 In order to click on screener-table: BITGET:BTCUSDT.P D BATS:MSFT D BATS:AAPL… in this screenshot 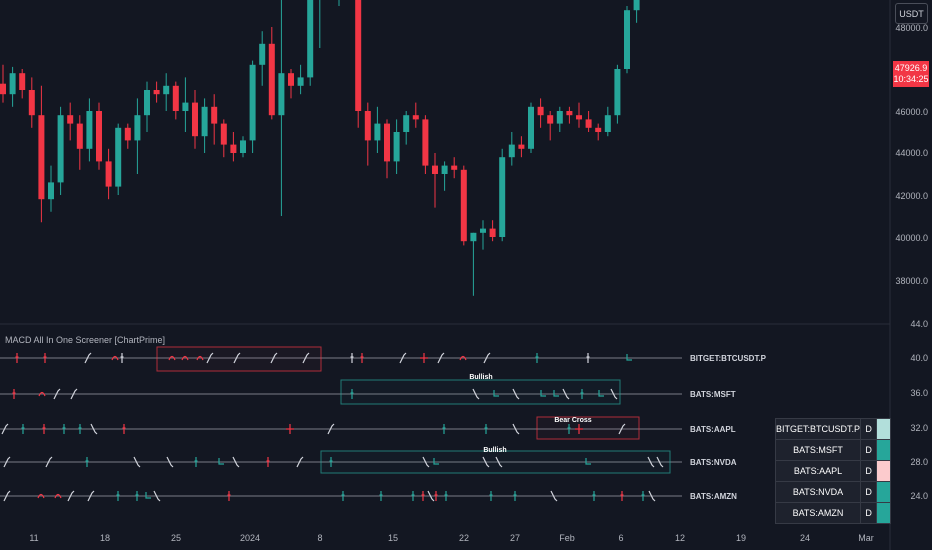, I will do `click(832, 471)`.